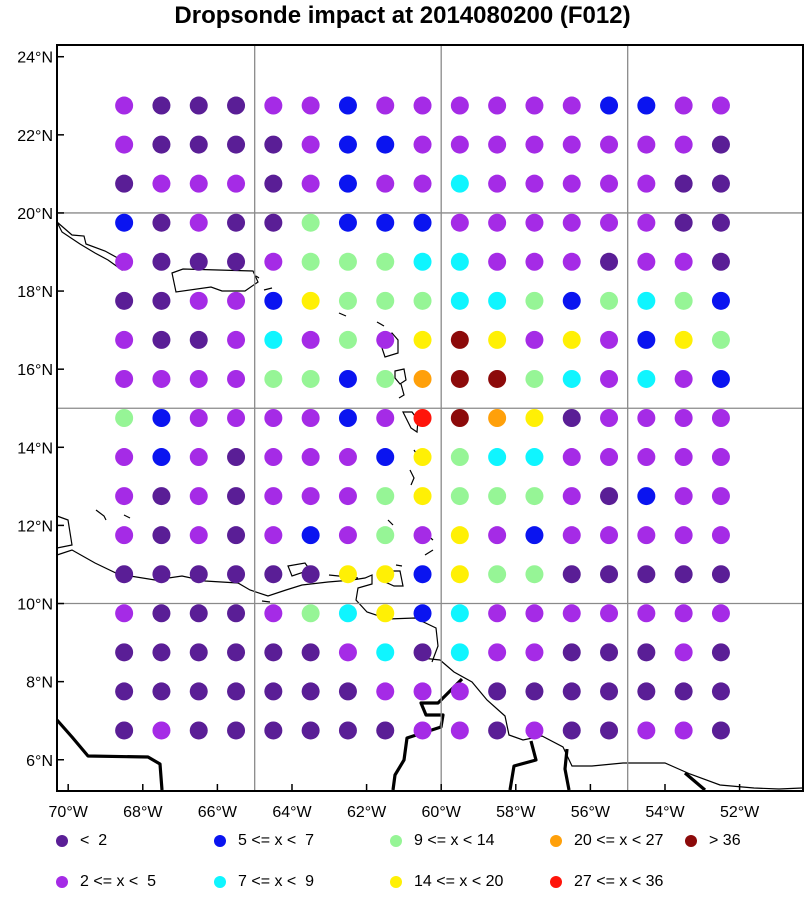 The height and width of the screenshot is (900, 805). Describe the element at coordinates (81, 841) in the screenshot. I see `legend-item: < 2` at that location.